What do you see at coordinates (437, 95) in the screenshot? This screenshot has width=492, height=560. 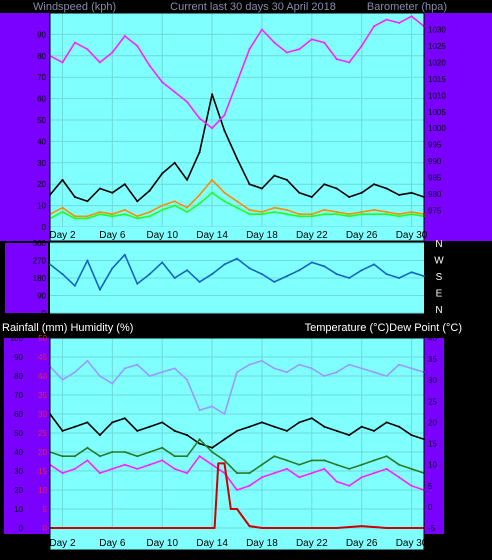 I see `right-tick-label: 1010` at bounding box center [437, 95].